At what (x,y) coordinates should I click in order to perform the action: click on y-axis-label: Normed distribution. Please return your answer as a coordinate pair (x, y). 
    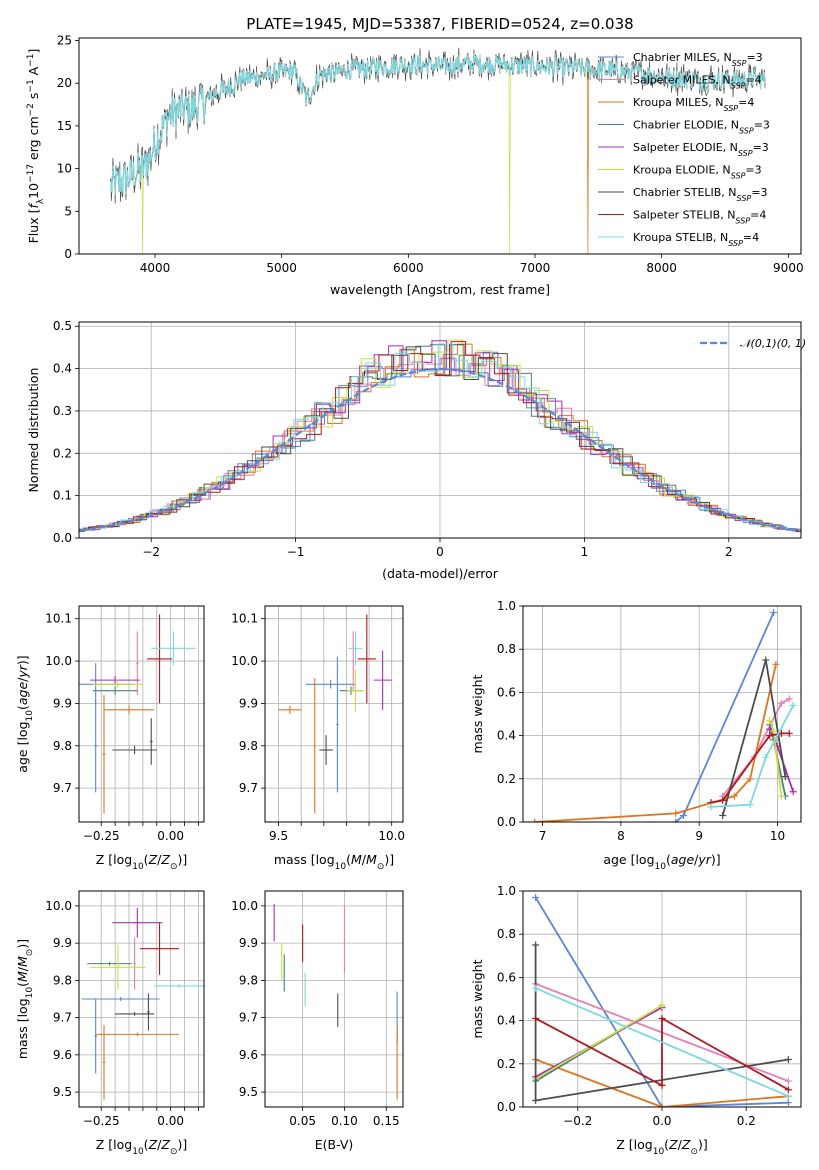
    Looking at the image, I should click on (33, 430).